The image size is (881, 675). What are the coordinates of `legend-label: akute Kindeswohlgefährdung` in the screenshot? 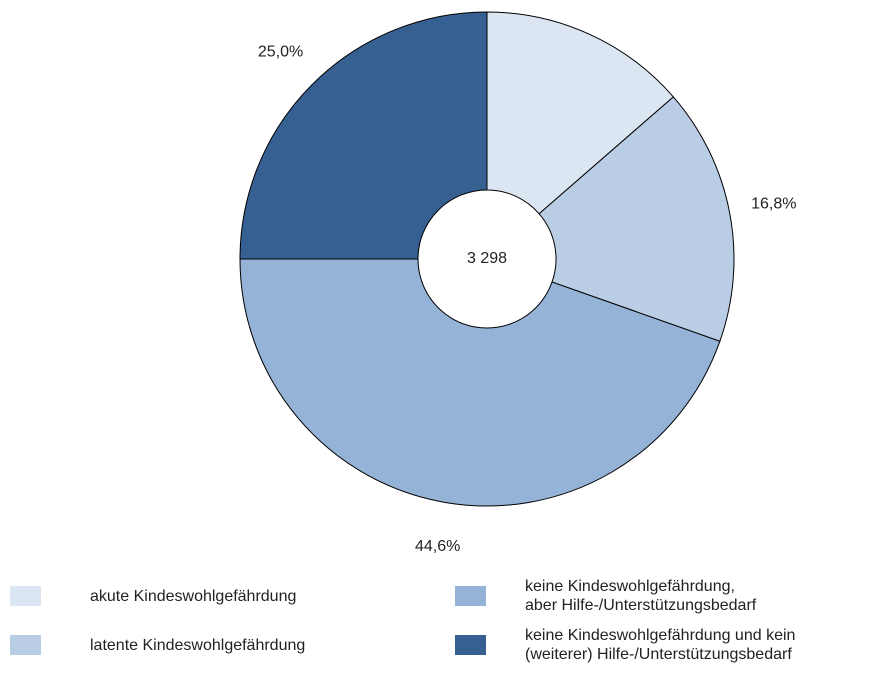 It's located at (193, 596).